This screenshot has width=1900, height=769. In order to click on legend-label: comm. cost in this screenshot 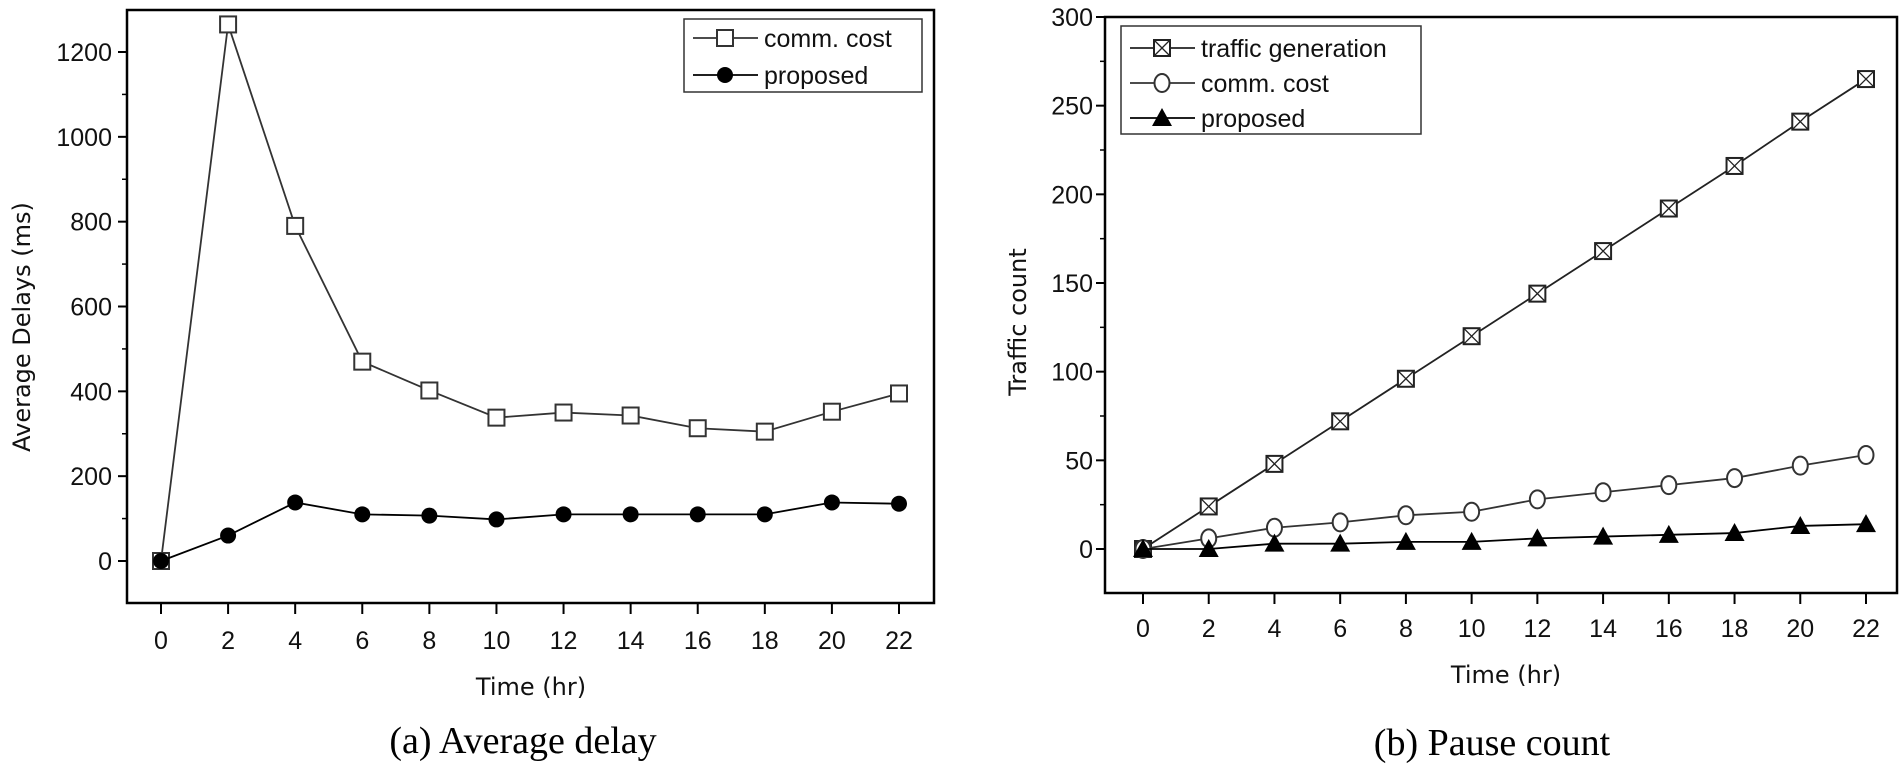, I will do `click(1265, 84)`.